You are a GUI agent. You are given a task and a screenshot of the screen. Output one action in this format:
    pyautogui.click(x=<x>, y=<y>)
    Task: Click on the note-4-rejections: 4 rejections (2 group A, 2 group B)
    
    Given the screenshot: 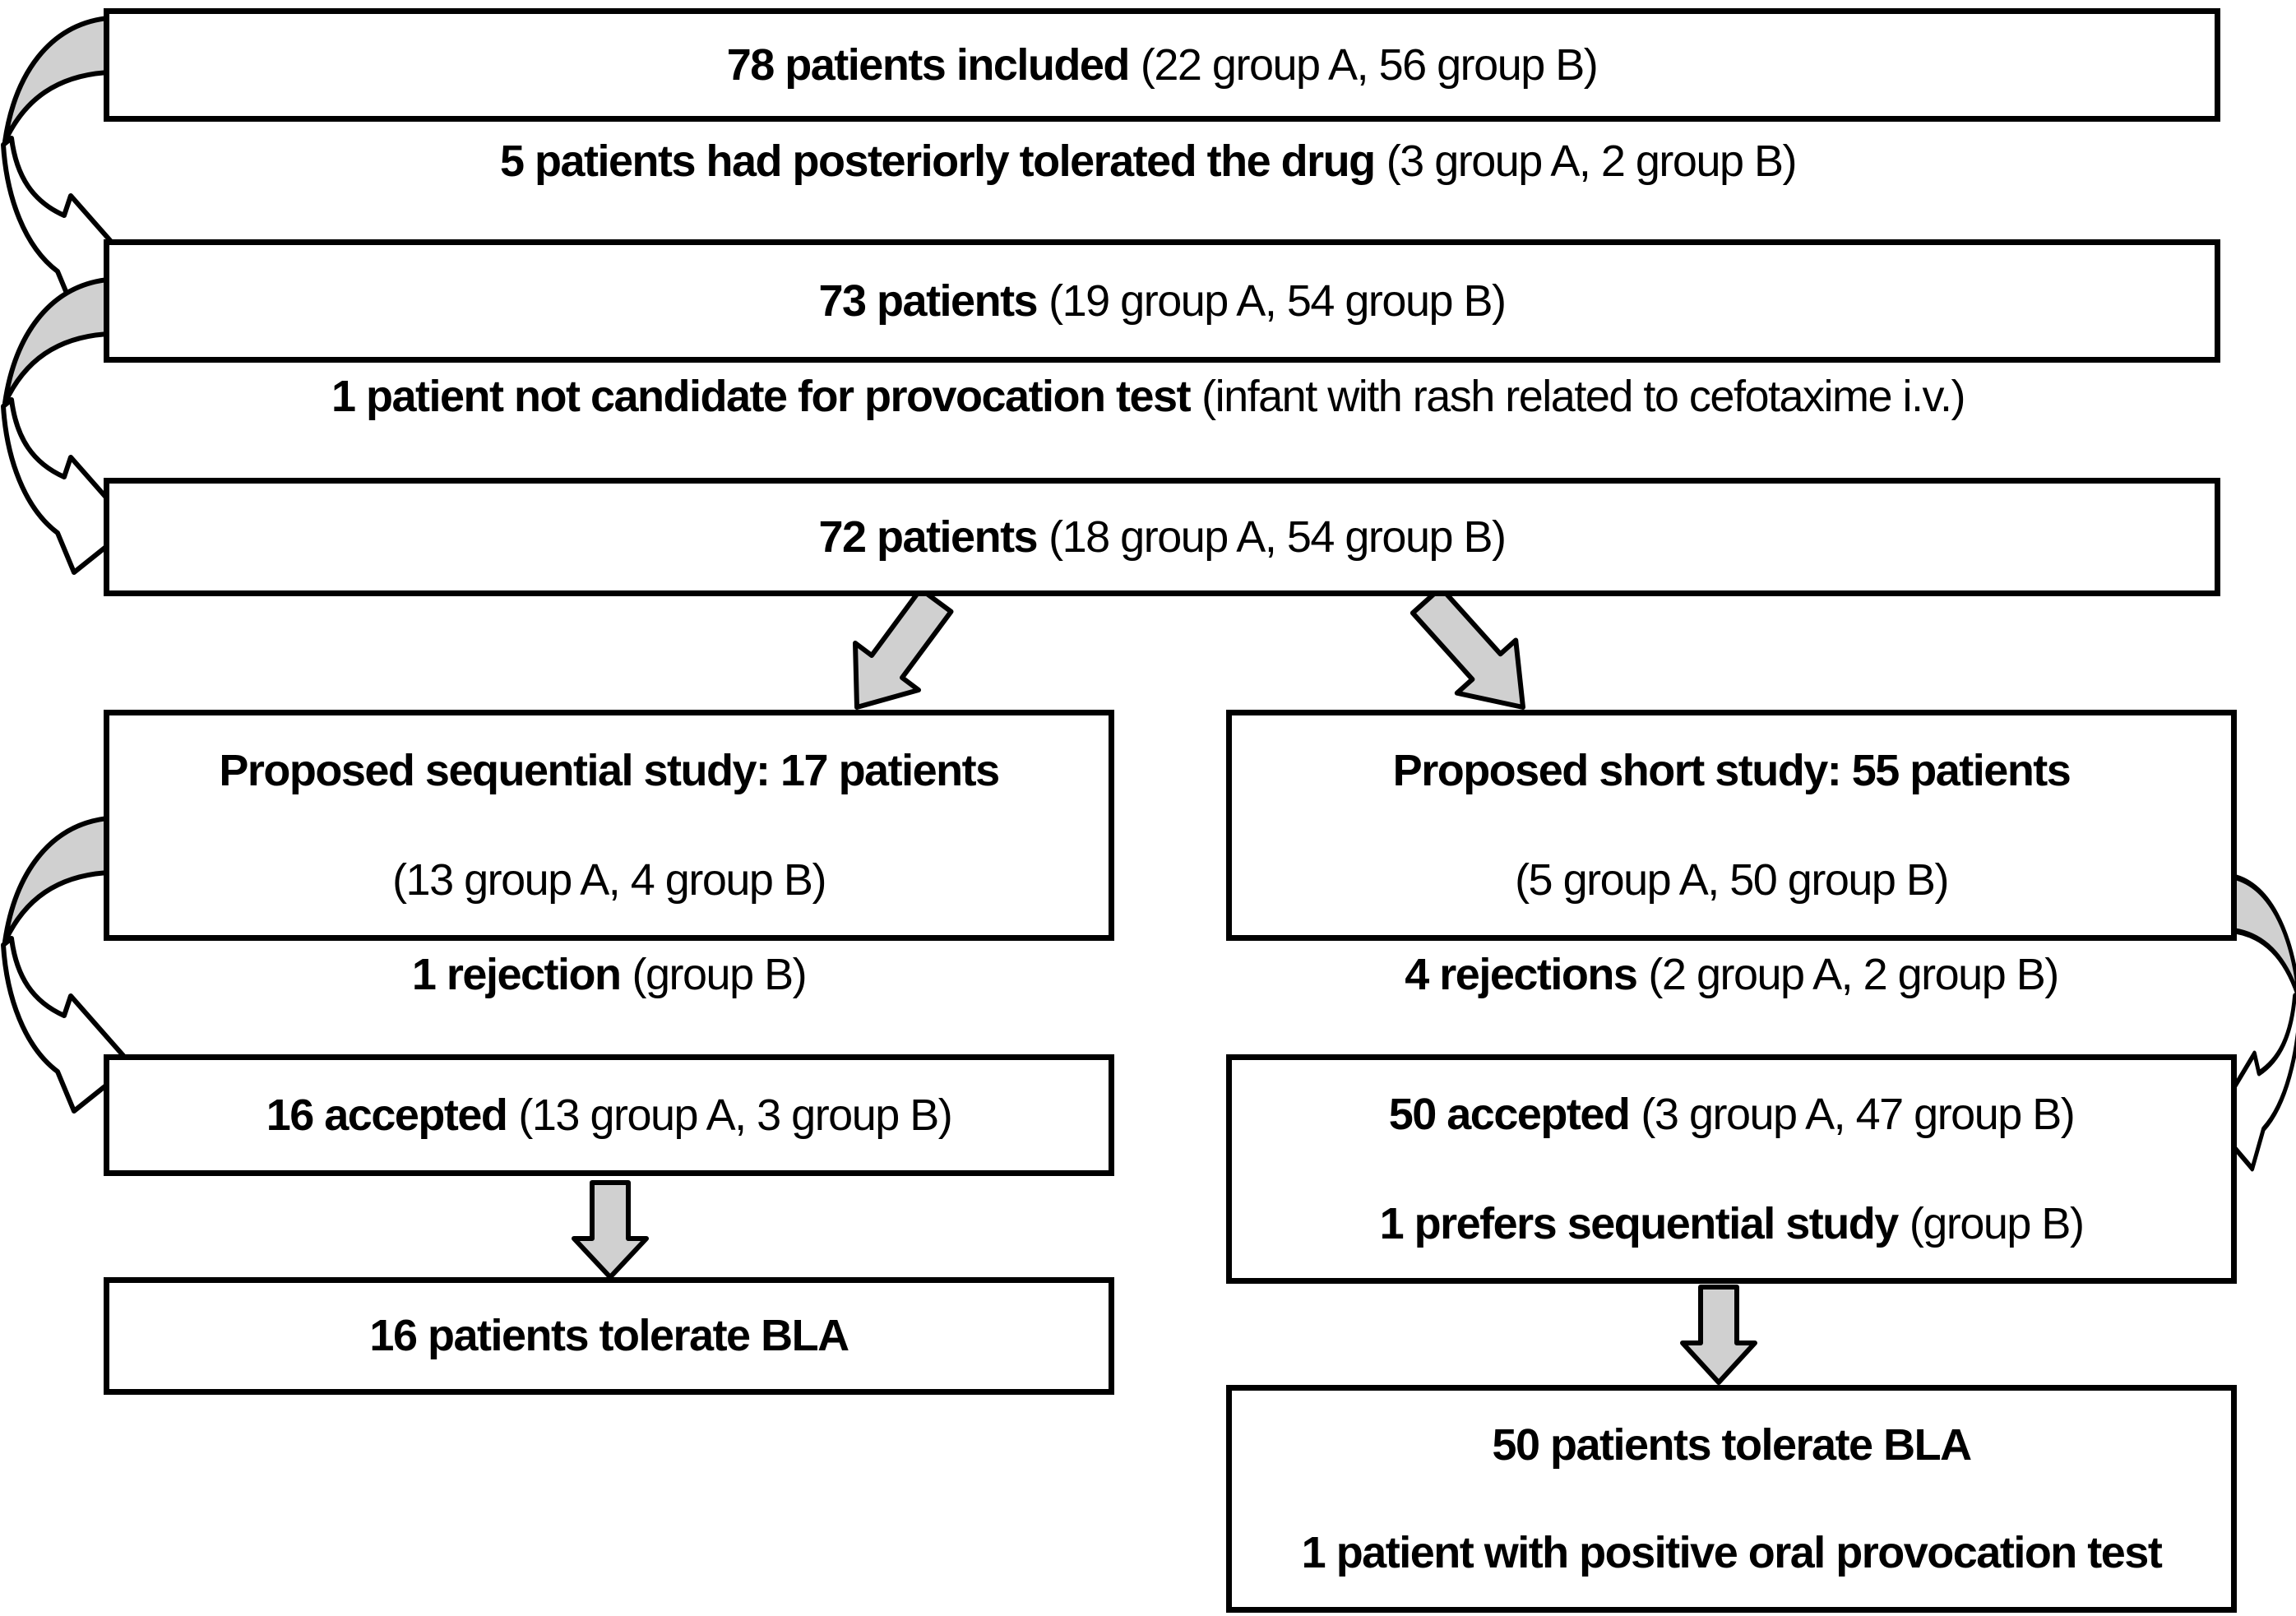 What is the action you would take?
    pyautogui.click(x=1732, y=974)
    